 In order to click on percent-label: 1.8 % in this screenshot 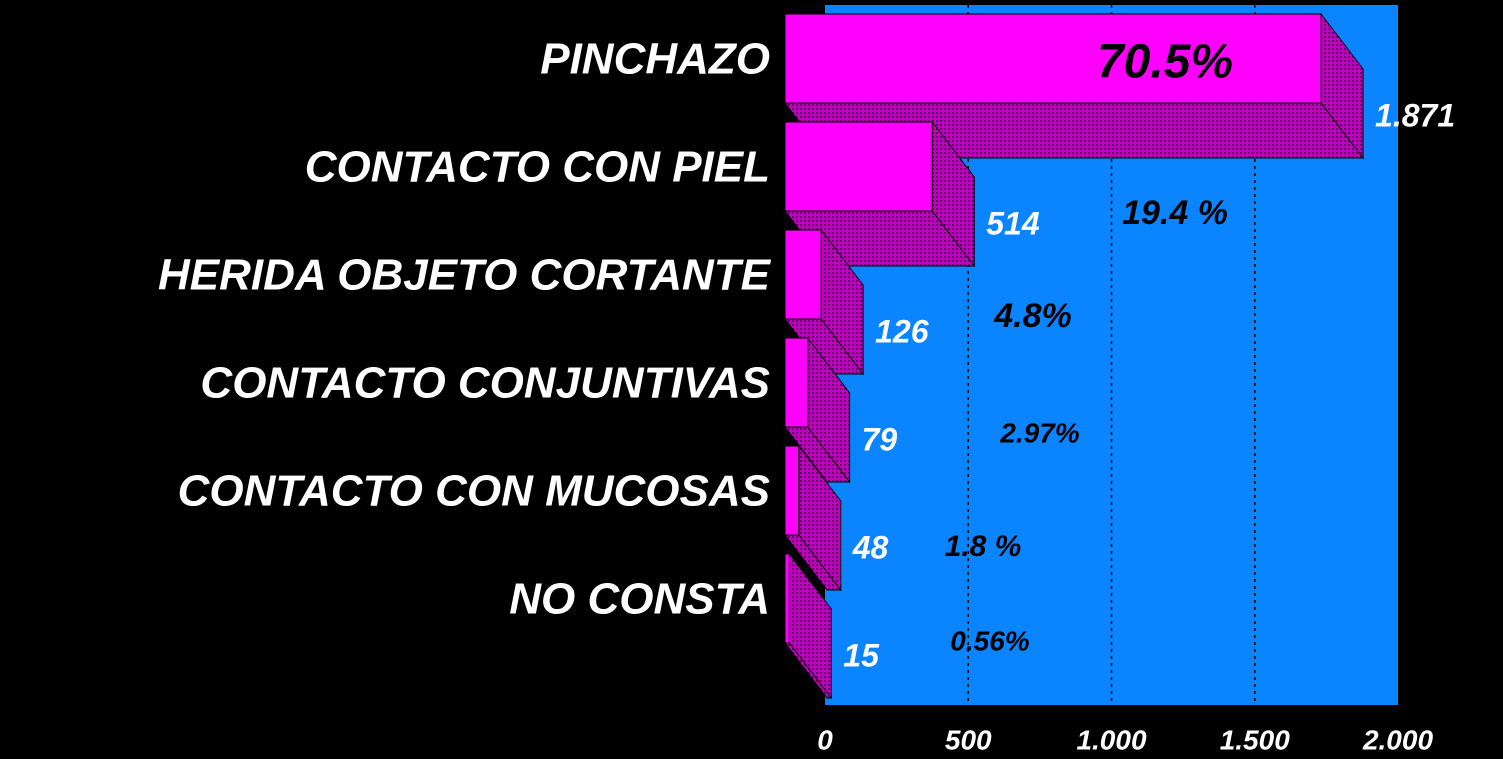, I will do `click(983, 546)`.